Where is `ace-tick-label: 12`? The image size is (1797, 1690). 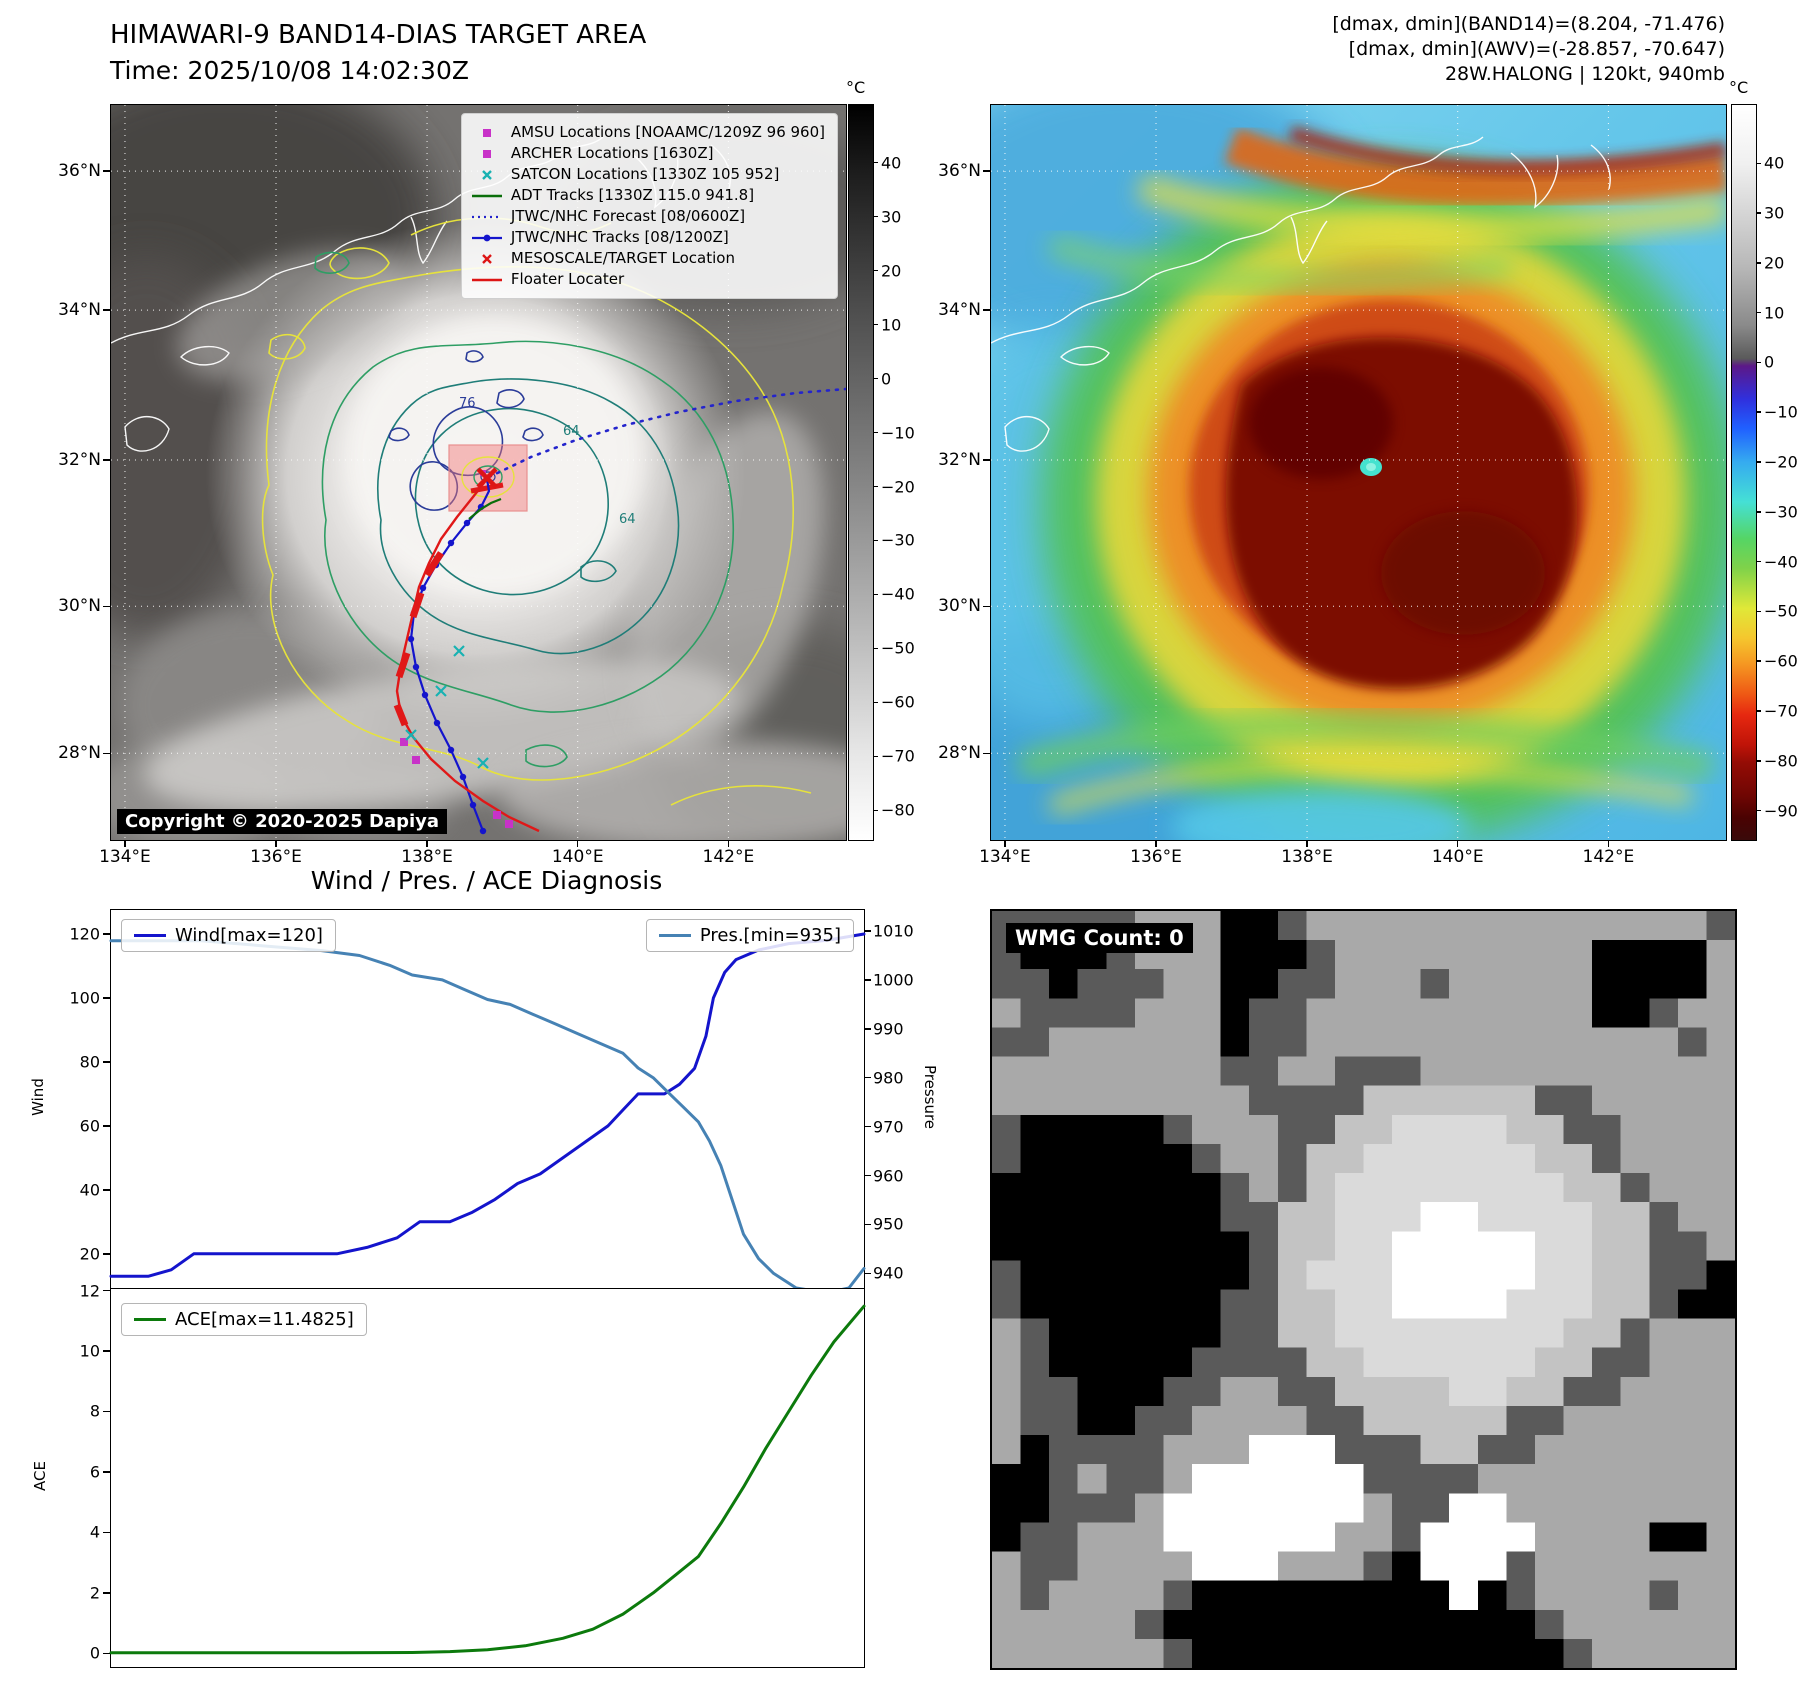 ace-tick-label: 12 is located at coordinates (89, 1290).